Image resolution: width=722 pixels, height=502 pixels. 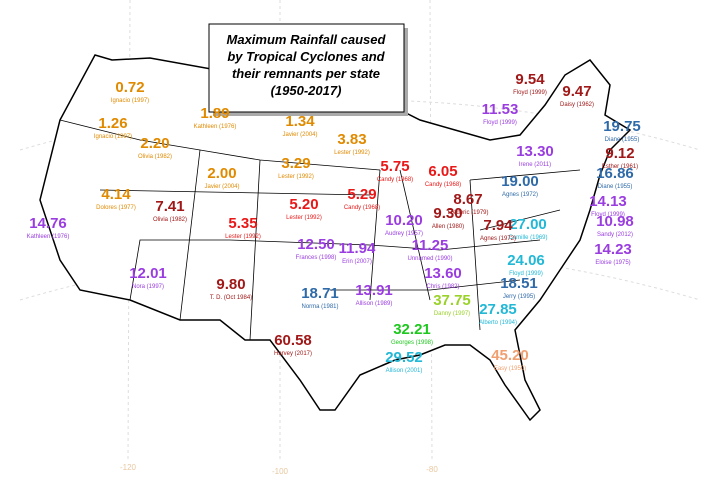 What do you see at coordinates (608, 201) in the screenshot?
I see `rainfall-value: 14.13` at bounding box center [608, 201].